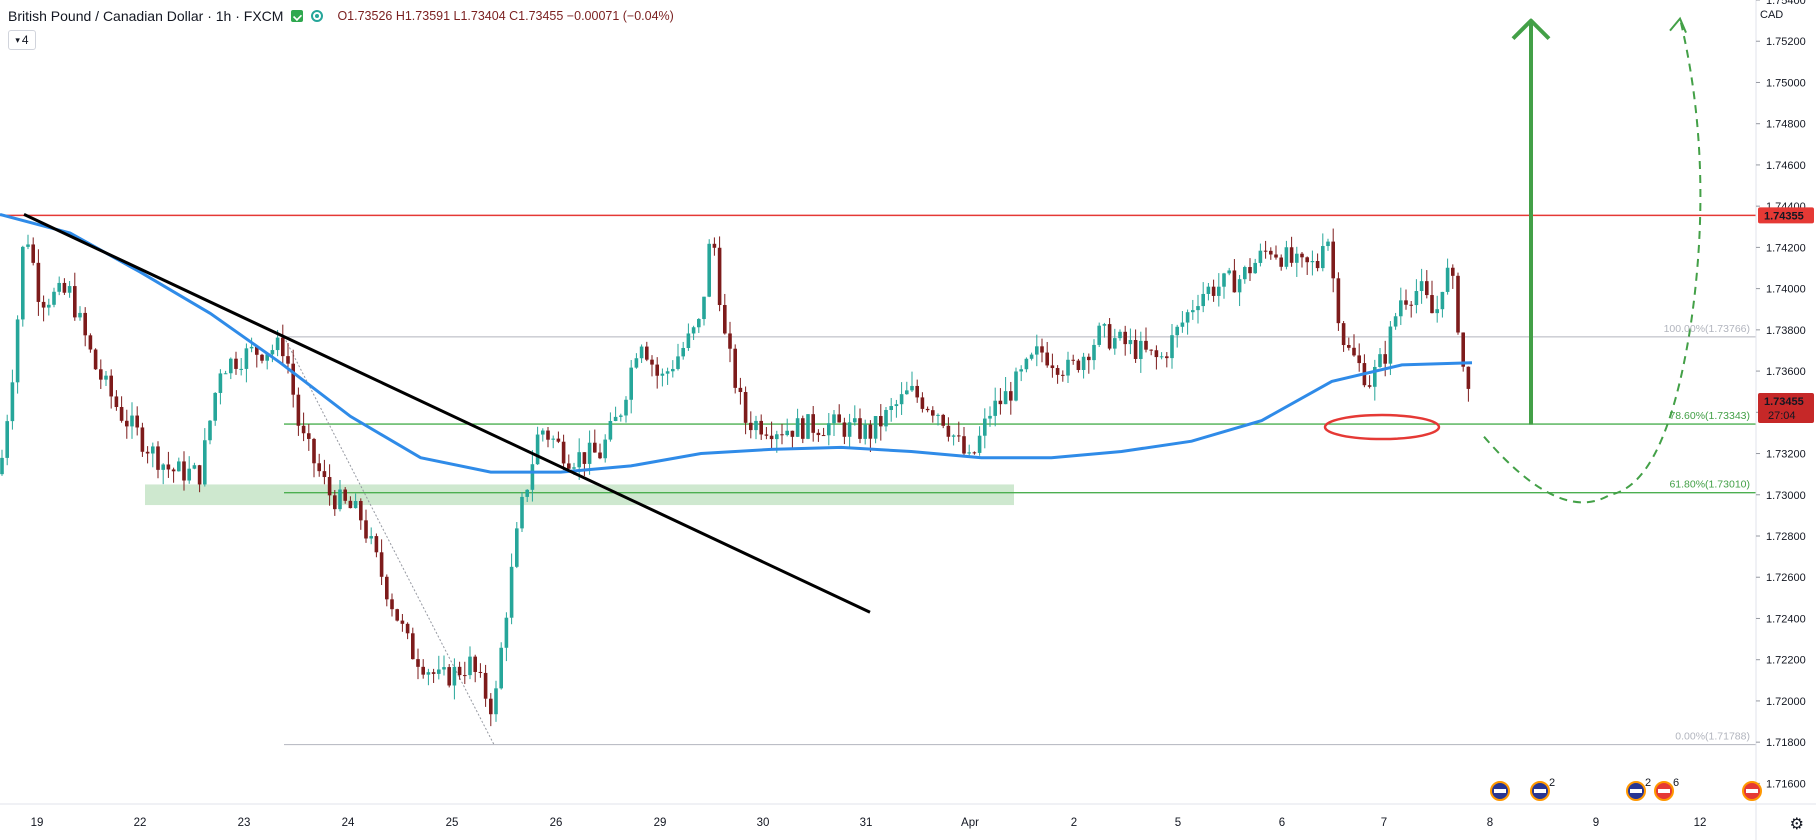 This screenshot has height=840, width=1816. Describe the element at coordinates (1786, 702) in the screenshot. I see `y-tick-label: 1.72000` at that location.